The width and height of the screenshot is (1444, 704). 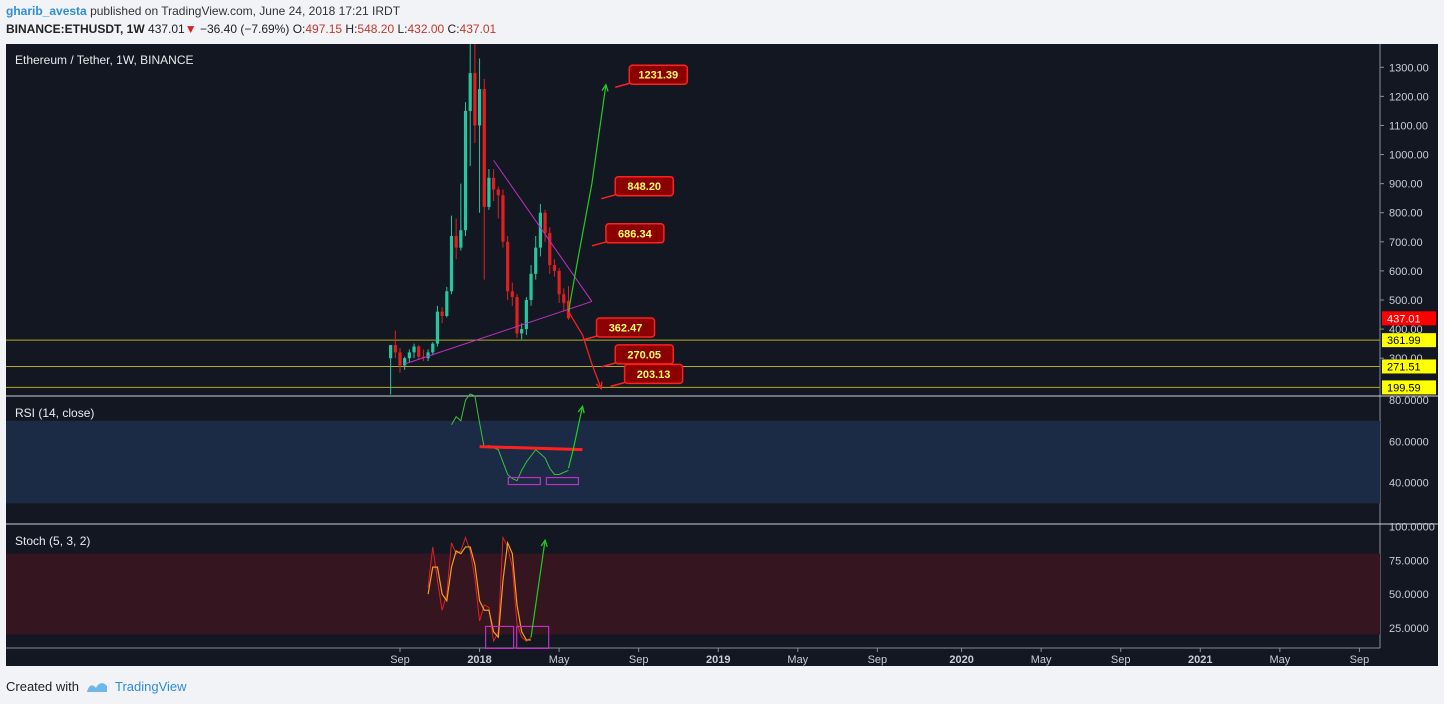 I want to click on stoch-d-line, so click(x=479, y=590).